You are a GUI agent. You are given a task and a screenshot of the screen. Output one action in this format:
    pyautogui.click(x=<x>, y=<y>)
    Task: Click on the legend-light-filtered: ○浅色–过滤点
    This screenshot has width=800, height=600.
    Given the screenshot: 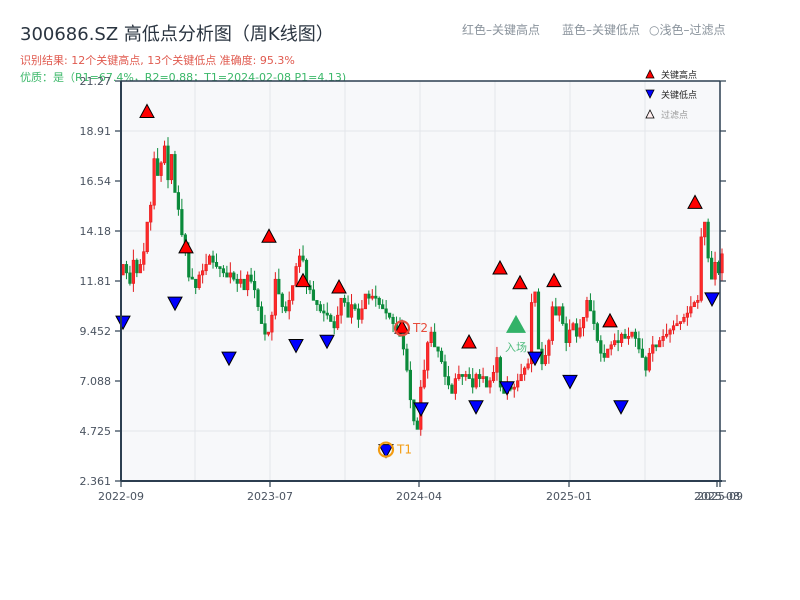 What is the action you would take?
    pyautogui.click(x=687, y=30)
    